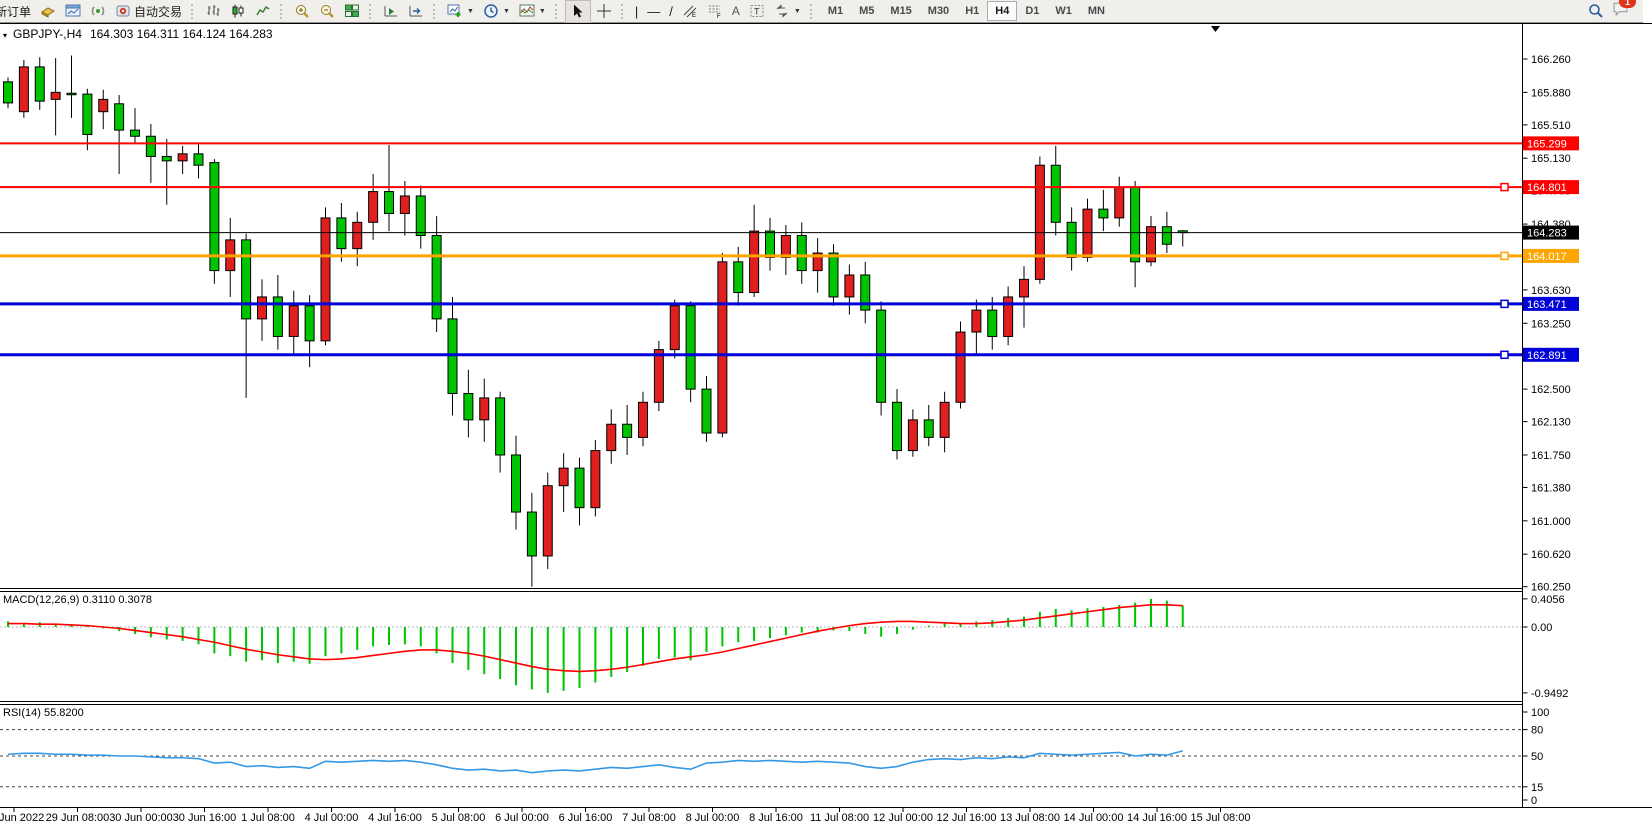 The image size is (1652, 831). I want to click on search-icon, so click(1596, 11).